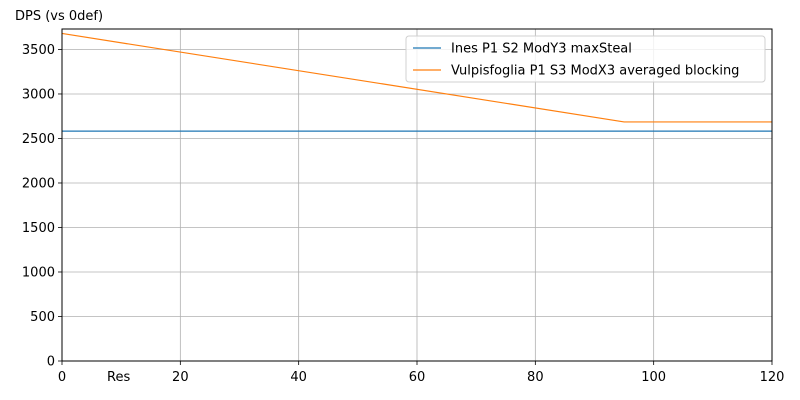 This screenshot has width=800, height=400. I want to click on y-tick-label: 3000, so click(38, 94).